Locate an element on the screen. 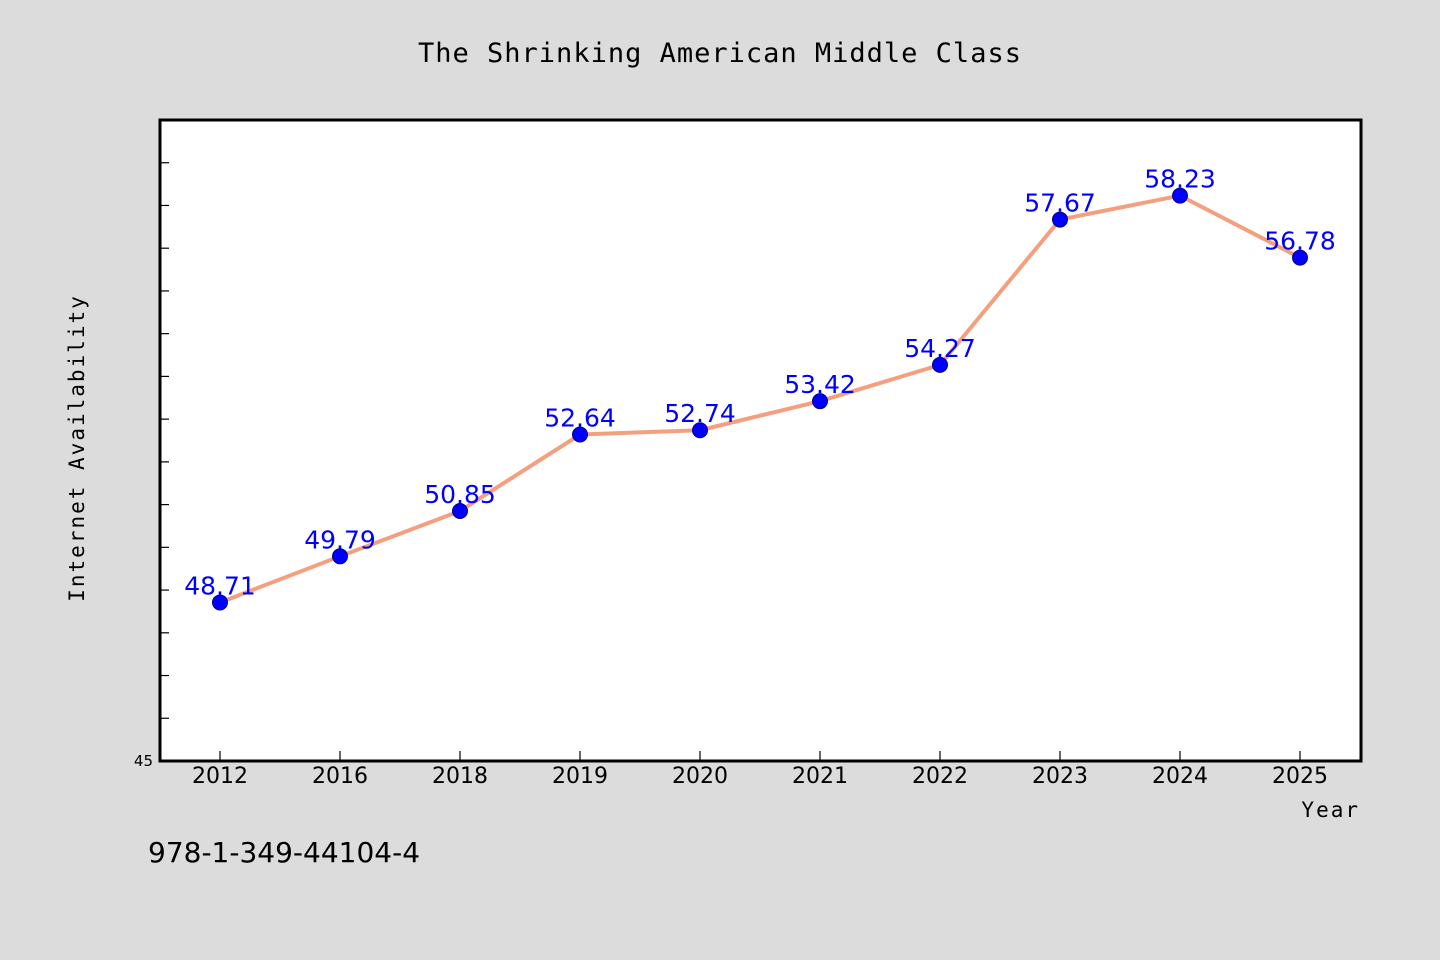 Image resolution: width=1440 pixels, height=960 pixels. data-label: 54.27 is located at coordinates (940, 348).